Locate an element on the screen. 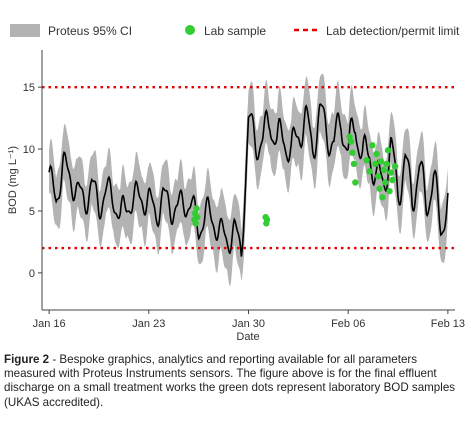 The width and height of the screenshot is (471, 432). caption-label: Figure 2 is located at coordinates (27, 359).